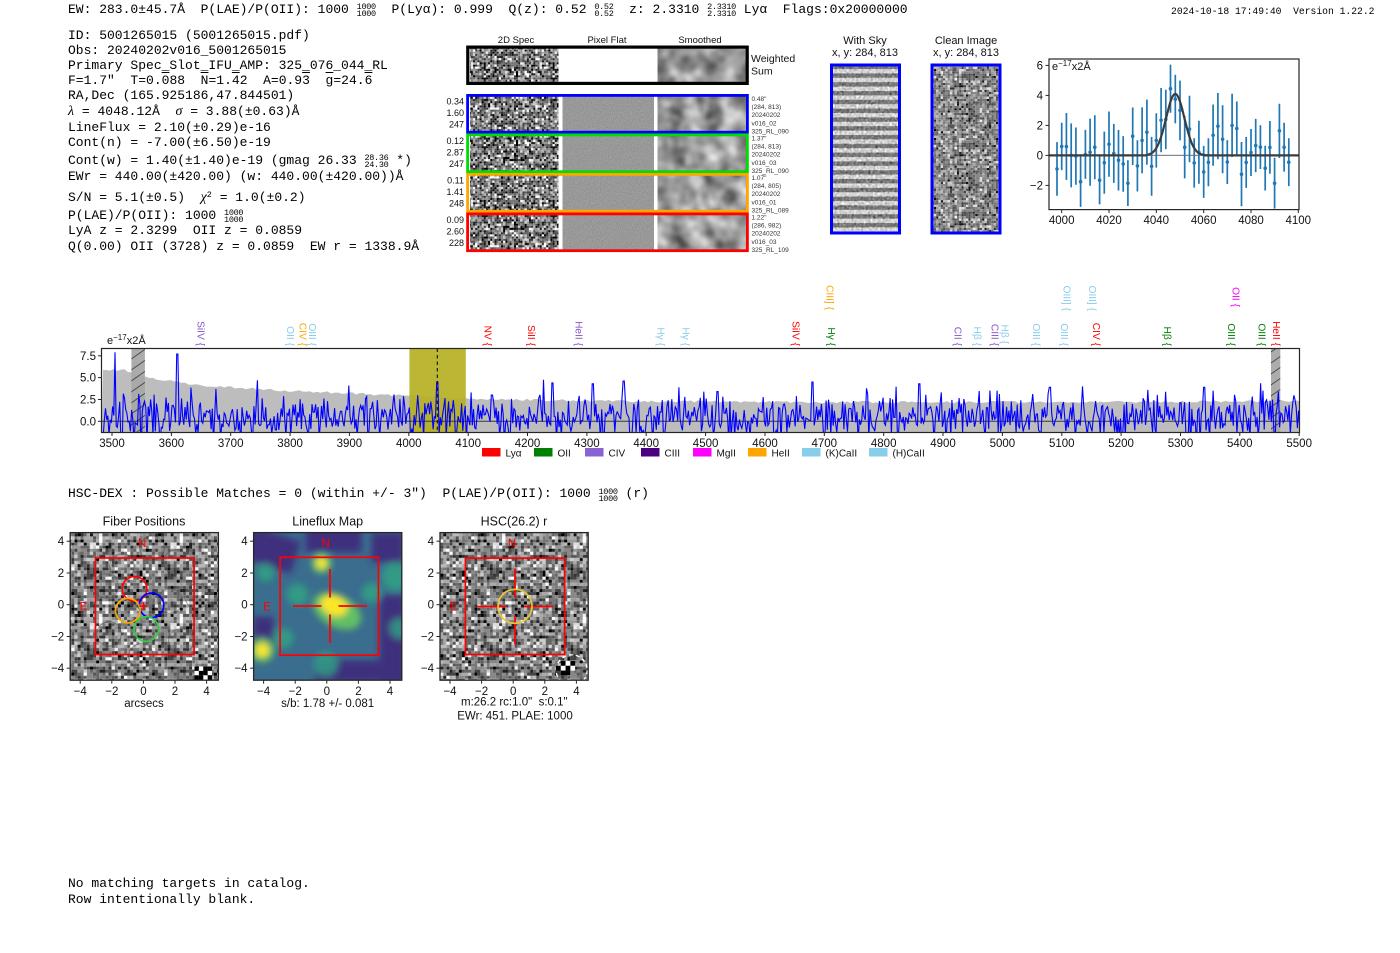 The image size is (1400, 953). What do you see at coordinates (172, 444) in the screenshot?
I see `svg-text: 3600` at bounding box center [172, 444].